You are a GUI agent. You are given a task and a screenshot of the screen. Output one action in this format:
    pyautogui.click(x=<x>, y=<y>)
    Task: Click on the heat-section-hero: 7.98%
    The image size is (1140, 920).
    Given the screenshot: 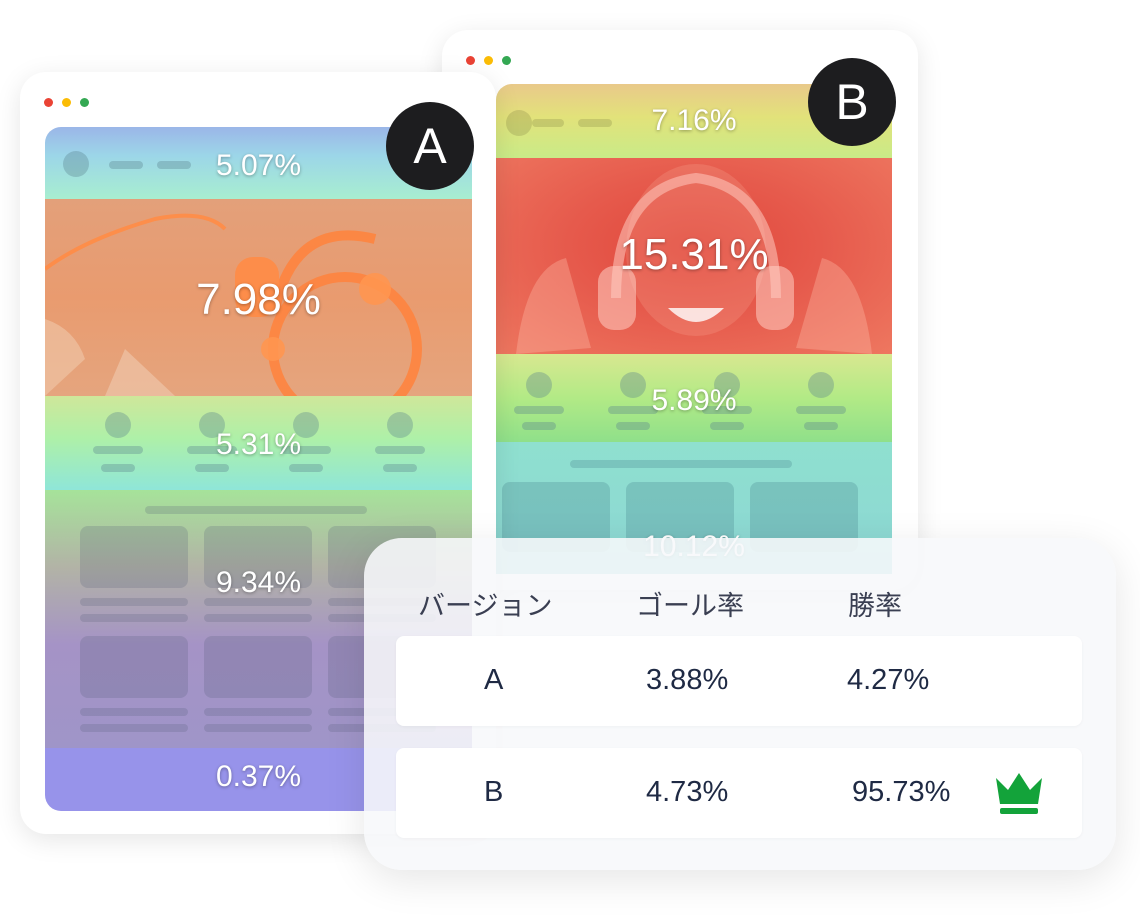 What is the action you would take?
    pyautogui.click(x=258, y=297)
    